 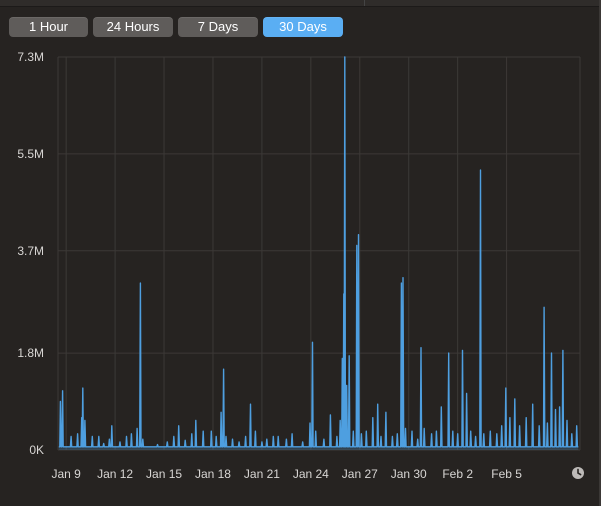 What do you see at coordinates (30, 353) in the screenshot?
I see `y-tick-label: 1.8M` at bounding box center [30, 353].